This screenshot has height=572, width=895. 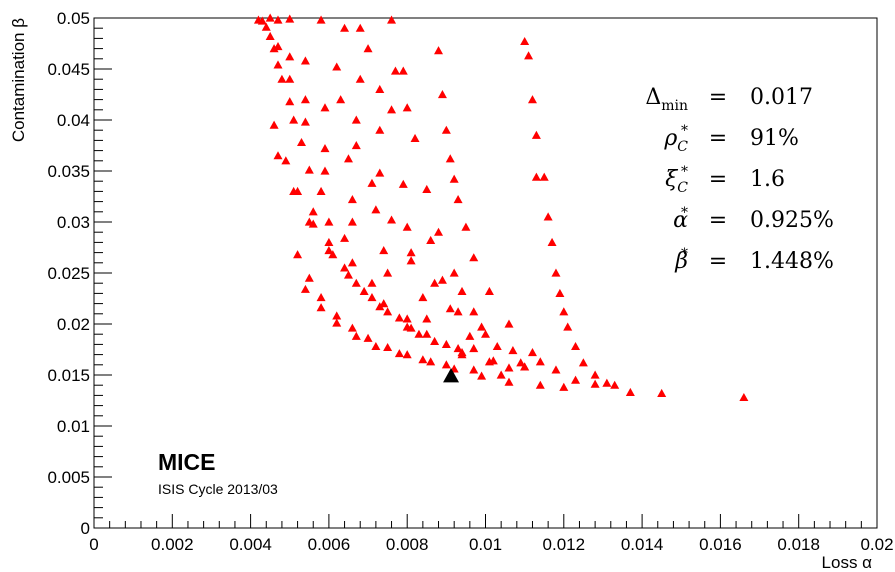 I want to click on stat-value: 1.6, so click(x=767, y=179).